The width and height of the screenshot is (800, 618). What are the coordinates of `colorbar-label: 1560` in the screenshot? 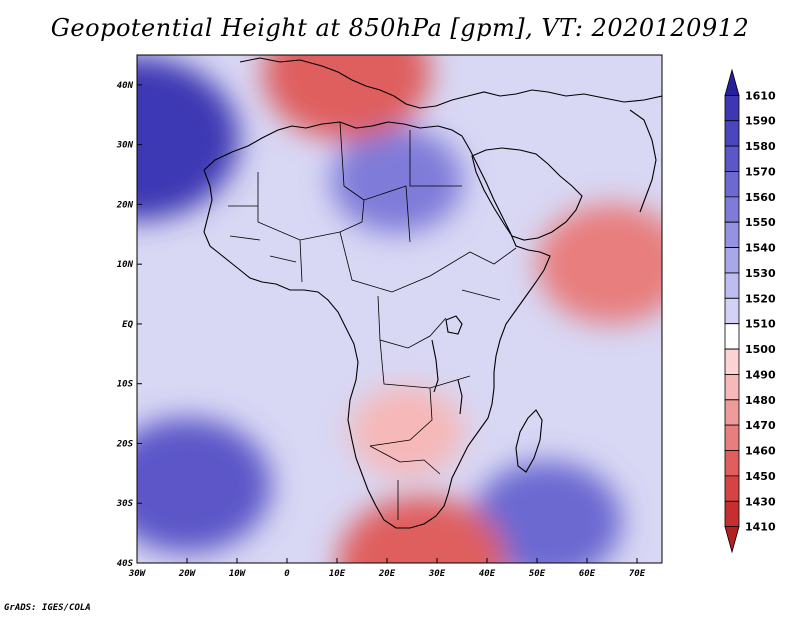 It's located at (760, 197).